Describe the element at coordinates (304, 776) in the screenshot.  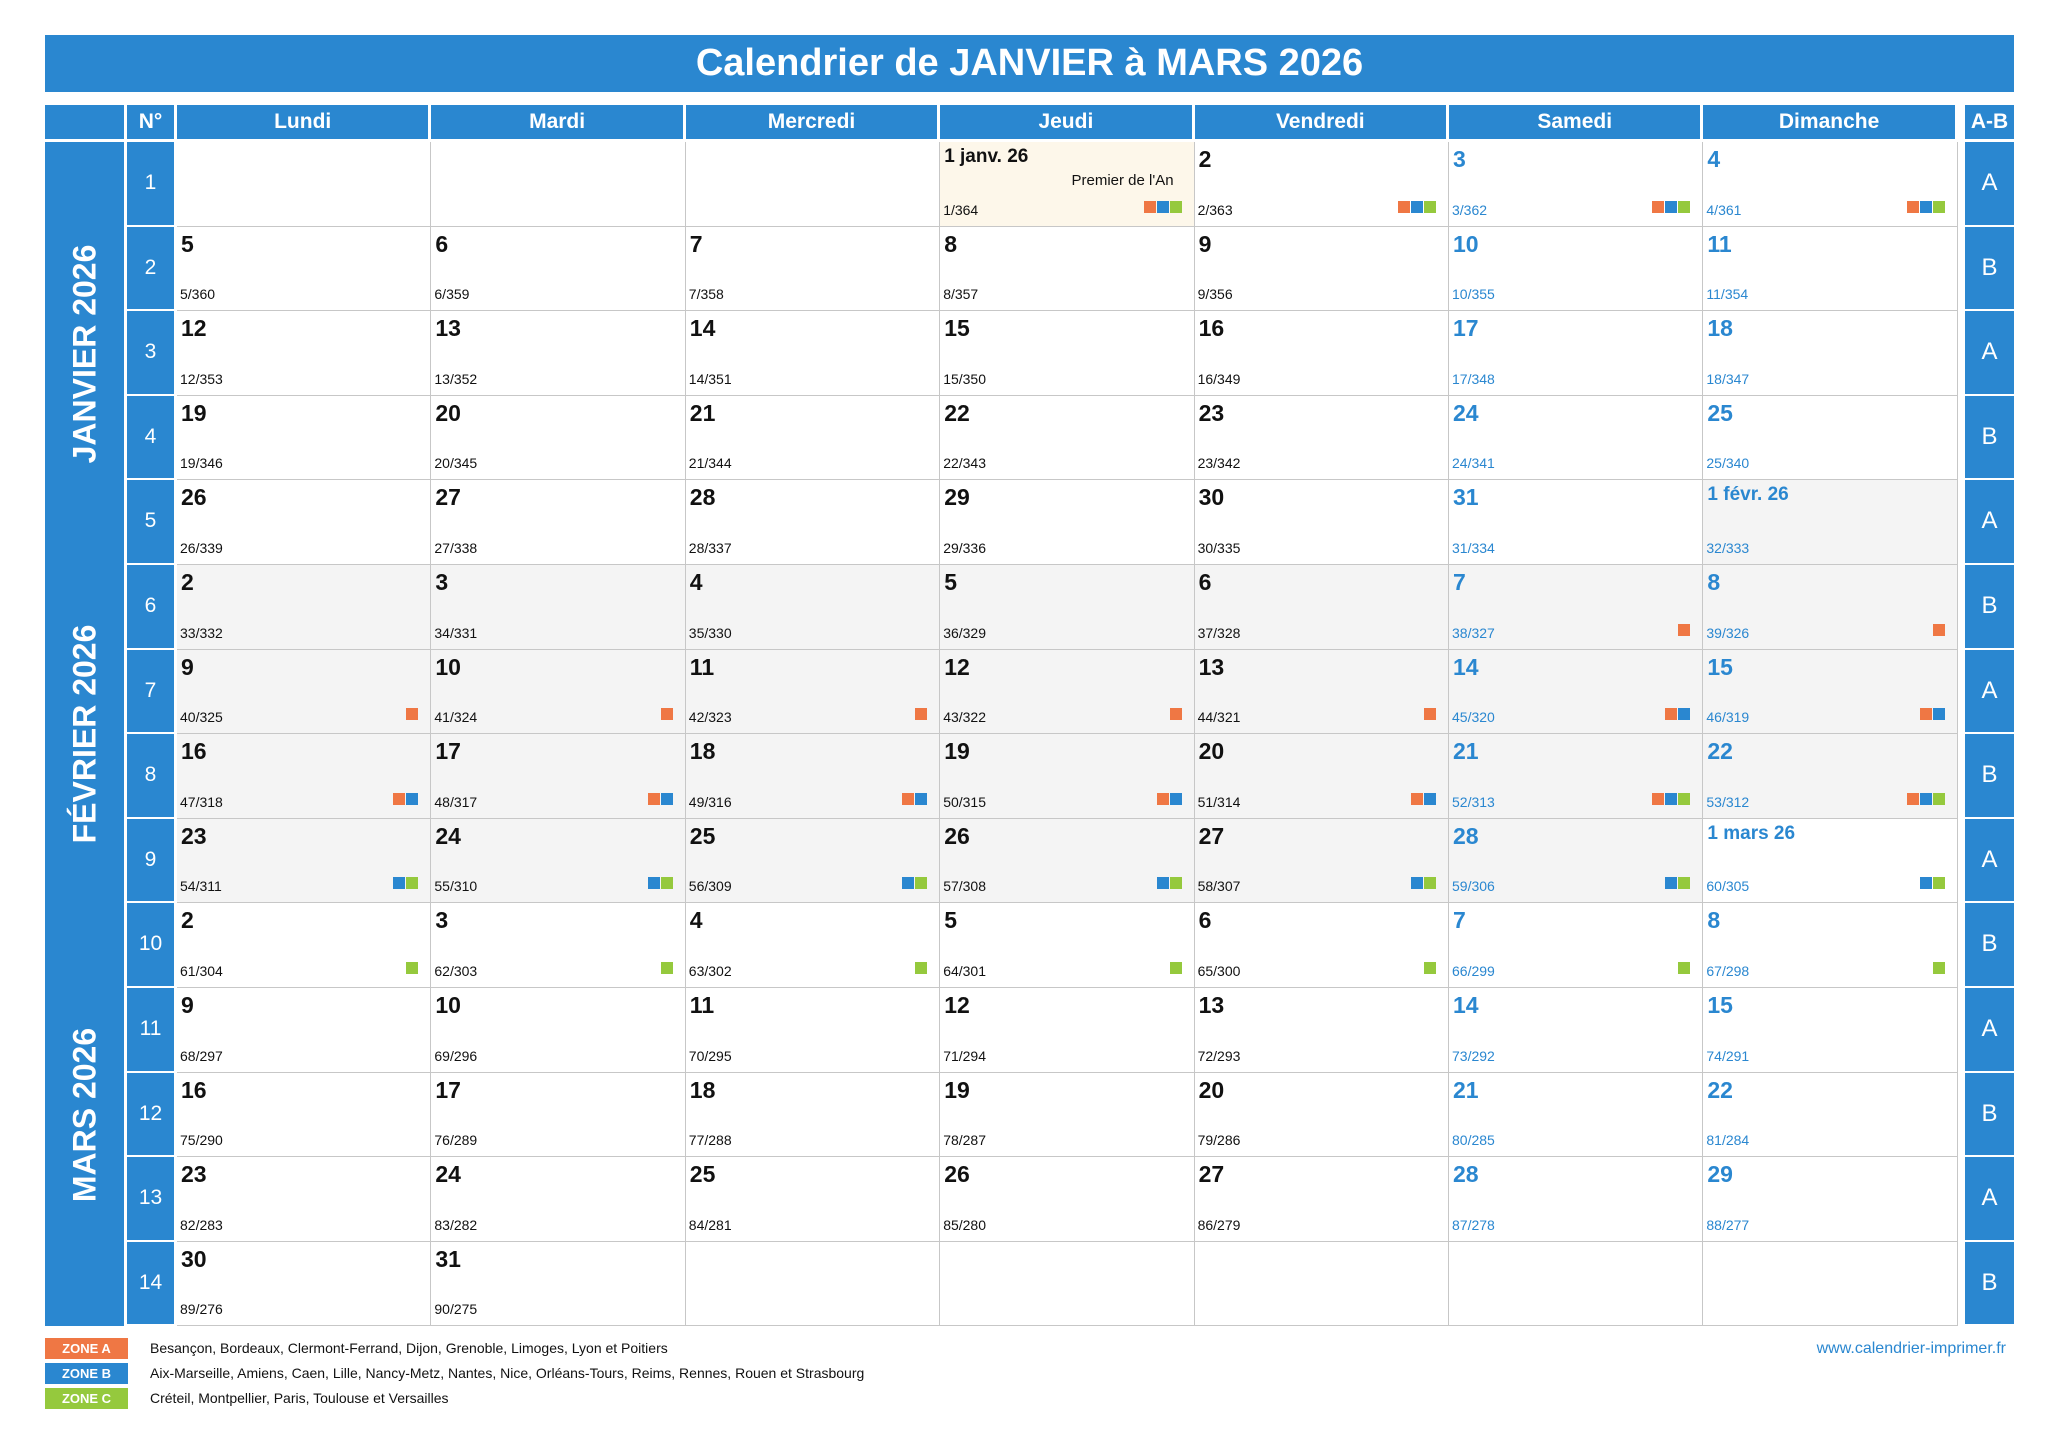
I see `day-cell: 16 47/318` at that location.